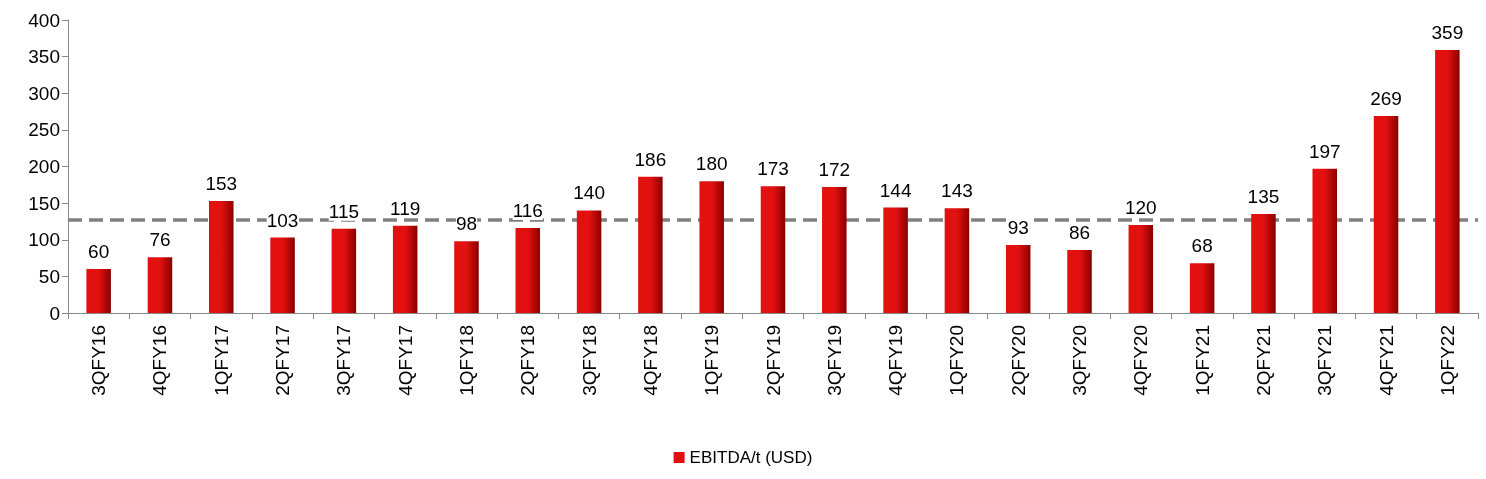 This screenshot has height=479, width=1486. What do you see at coordinates (957, 360) in the screenshot?
I see `x-tick-label: 1QFY20` at bounding box center [957, 360].